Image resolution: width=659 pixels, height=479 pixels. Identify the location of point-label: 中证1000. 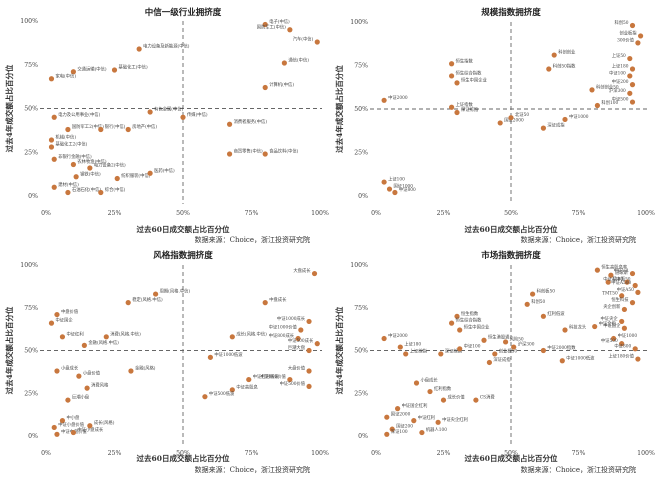
(628, 335).